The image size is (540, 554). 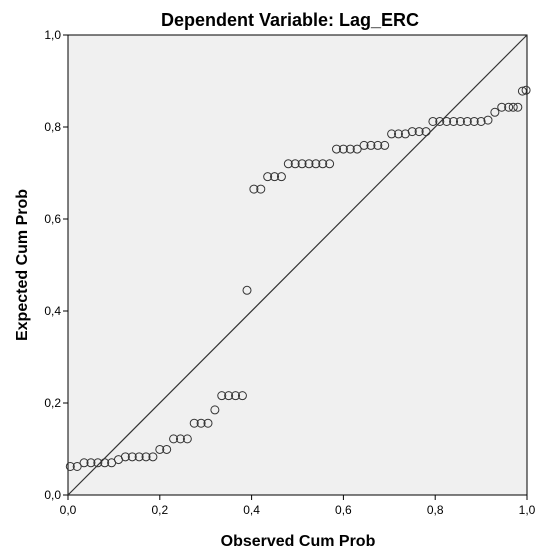 What do you see at coordinates (435, 510) in the screenshot?
I see `x-tick-label: 0,8` at bounding box center [435, 510].